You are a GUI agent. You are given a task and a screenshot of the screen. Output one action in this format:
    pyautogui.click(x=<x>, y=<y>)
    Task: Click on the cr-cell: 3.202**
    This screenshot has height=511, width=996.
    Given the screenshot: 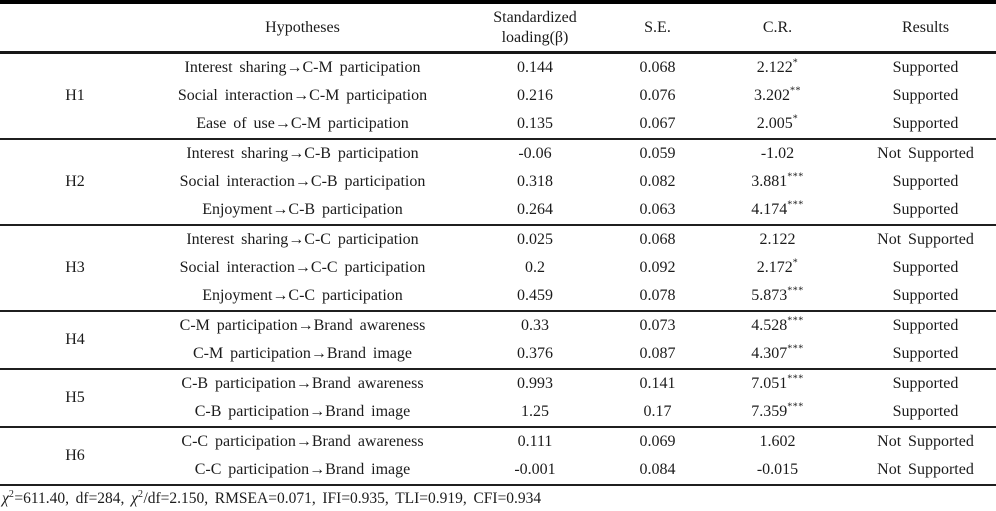 What is the action you would take?
    pyautogui.click(x=777, y=96)
    